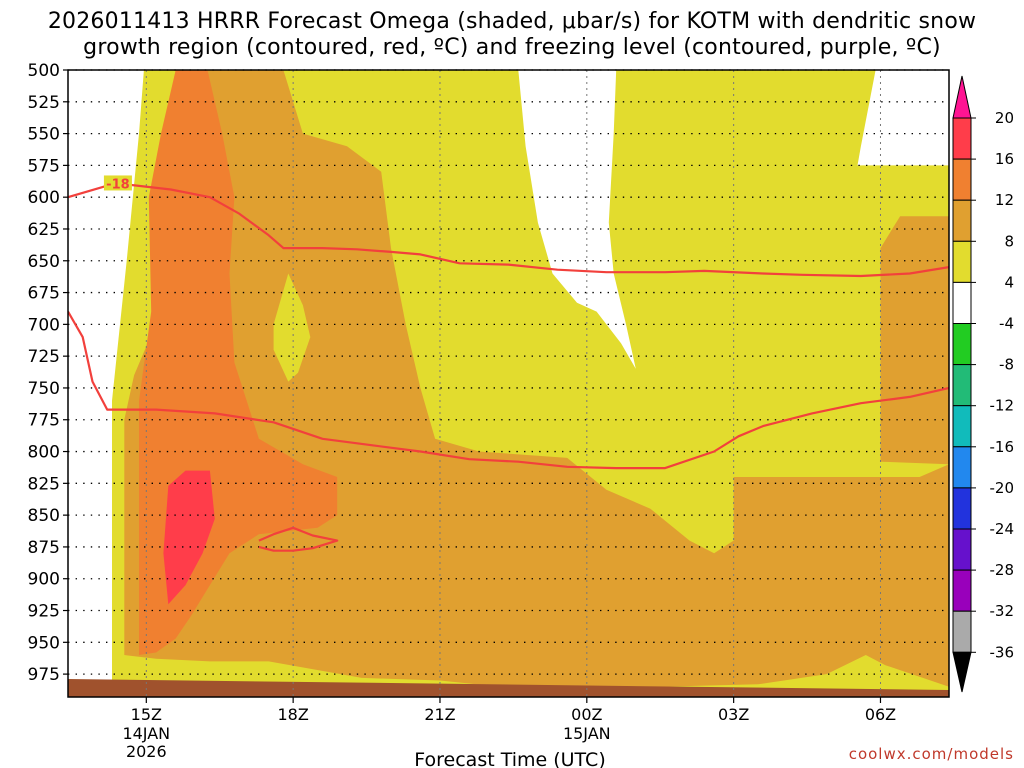  Describe the element at coordinates (44, 230) in the screenshot. I see `y-tick-label: 625` at that location.